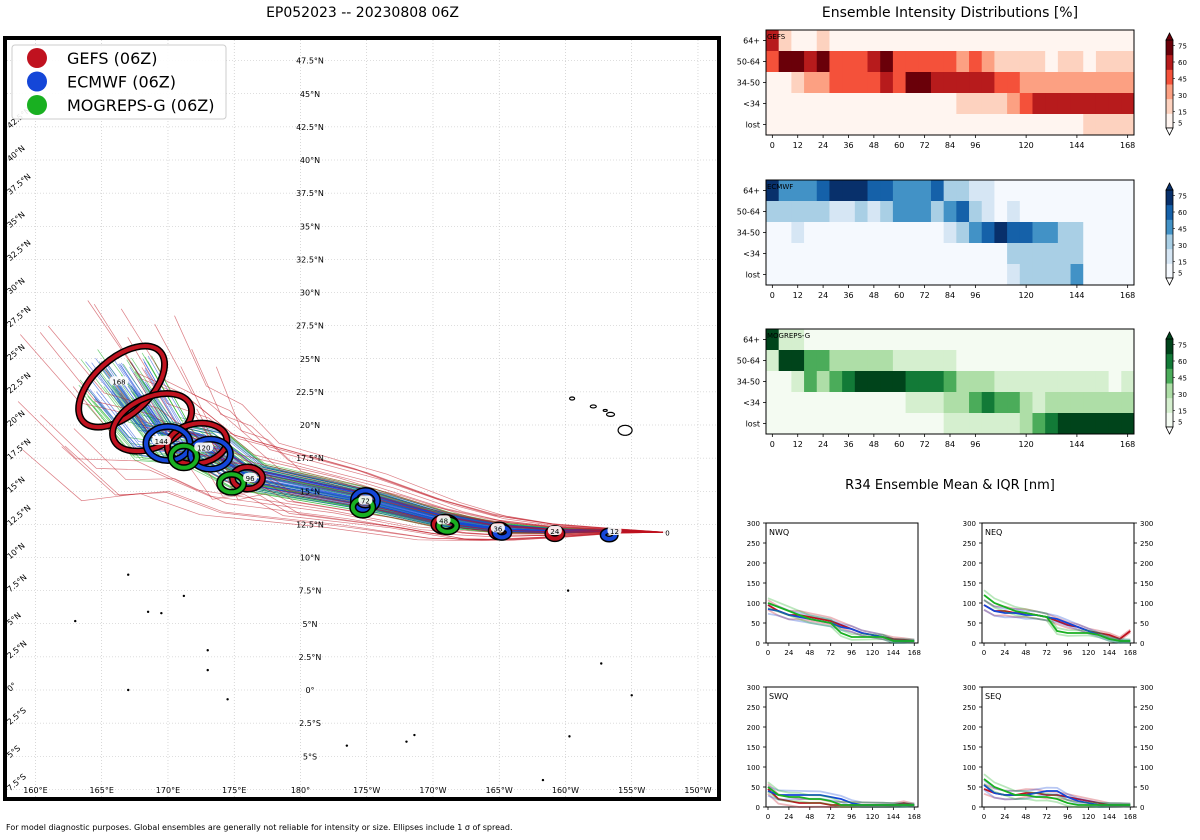 The height and width of the screenshot is (840, 1200). I want to click on colorbar-tick-label: 5, so click(1180, 423).